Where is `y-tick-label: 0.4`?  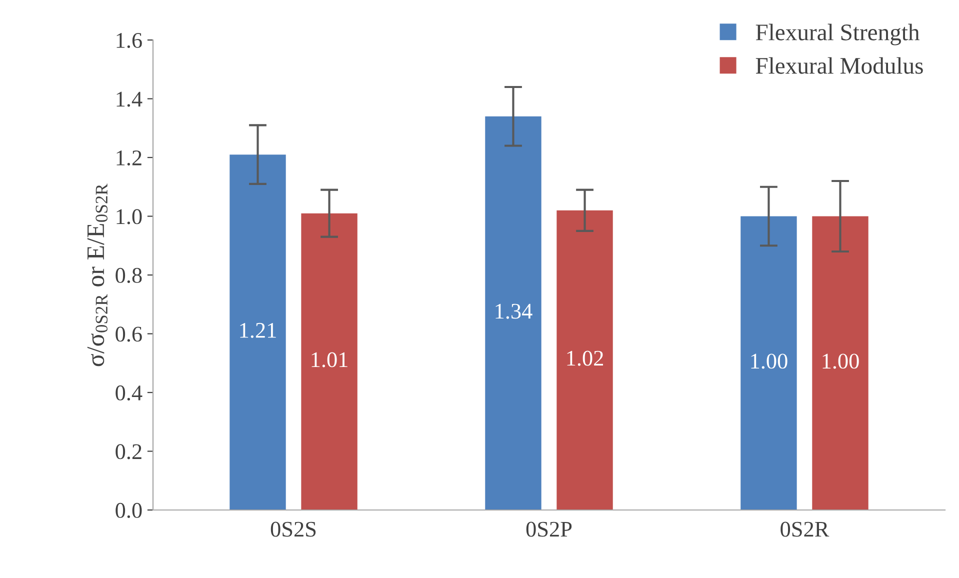 y-tick-label: 0.4 is located at coordinates (129, 393).